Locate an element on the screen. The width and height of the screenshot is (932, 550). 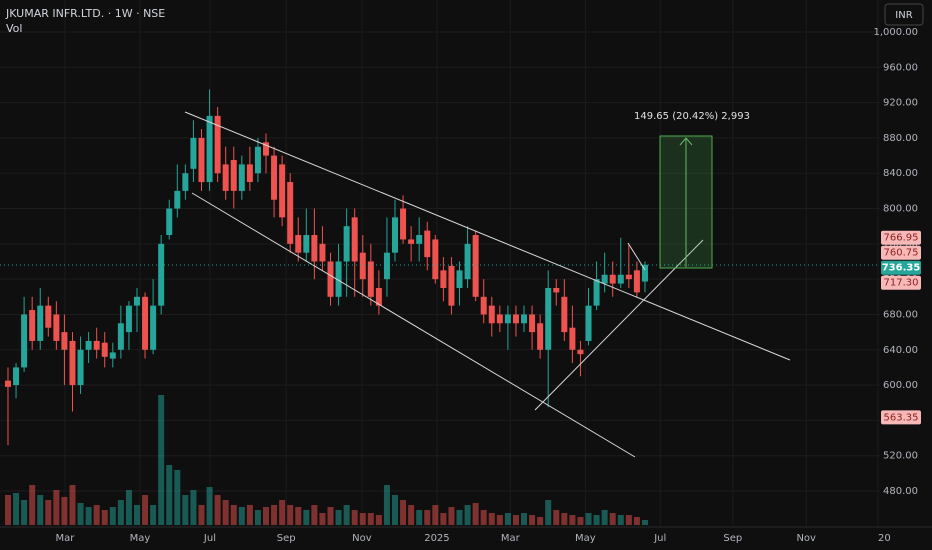
y-tick-label: 960.00 is located at coordinates (900, 67).